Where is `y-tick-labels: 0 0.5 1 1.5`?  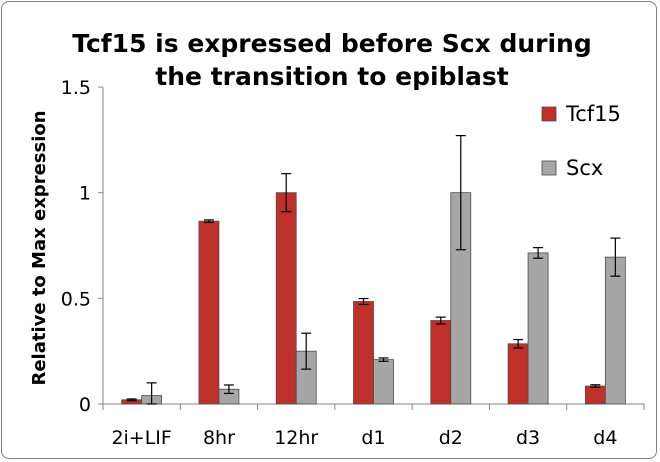 y-tick-labels: 0 0.5 1 1.5 is located at coordinates (76, 246).